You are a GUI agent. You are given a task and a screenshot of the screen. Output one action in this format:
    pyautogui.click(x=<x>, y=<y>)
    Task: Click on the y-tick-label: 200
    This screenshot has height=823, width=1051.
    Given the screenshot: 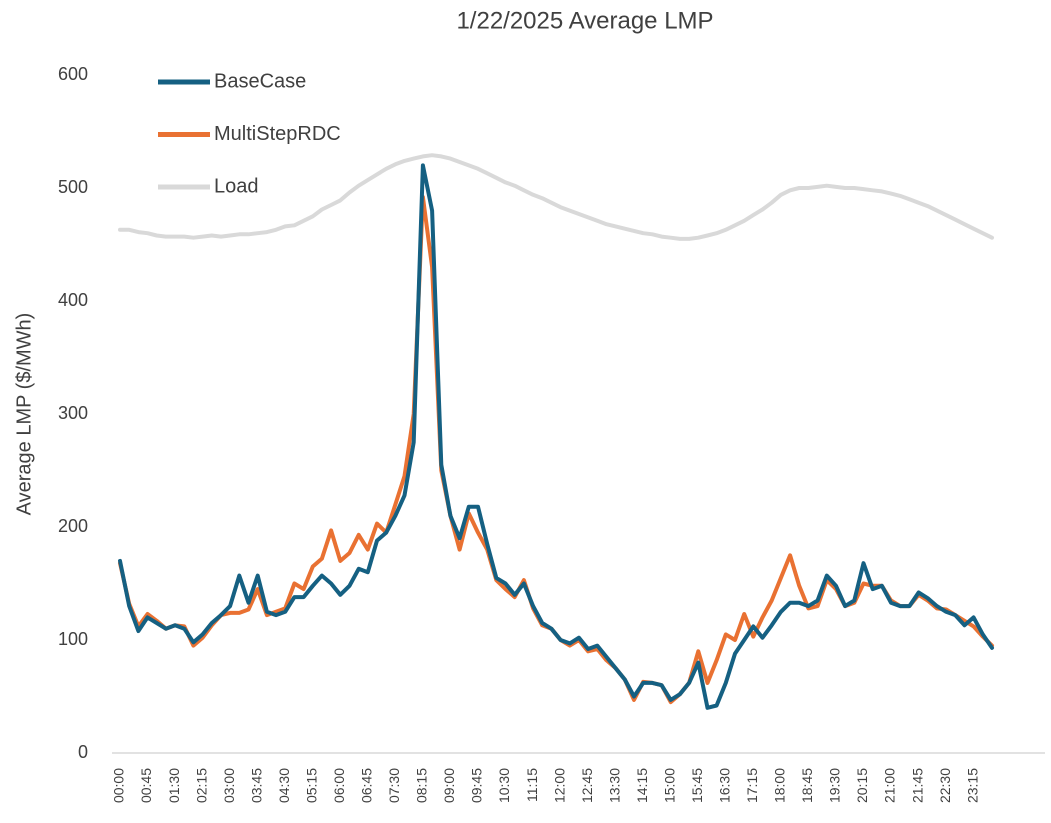 What is the action you would take?
    pyautogui.click(x=73, y=526)
    